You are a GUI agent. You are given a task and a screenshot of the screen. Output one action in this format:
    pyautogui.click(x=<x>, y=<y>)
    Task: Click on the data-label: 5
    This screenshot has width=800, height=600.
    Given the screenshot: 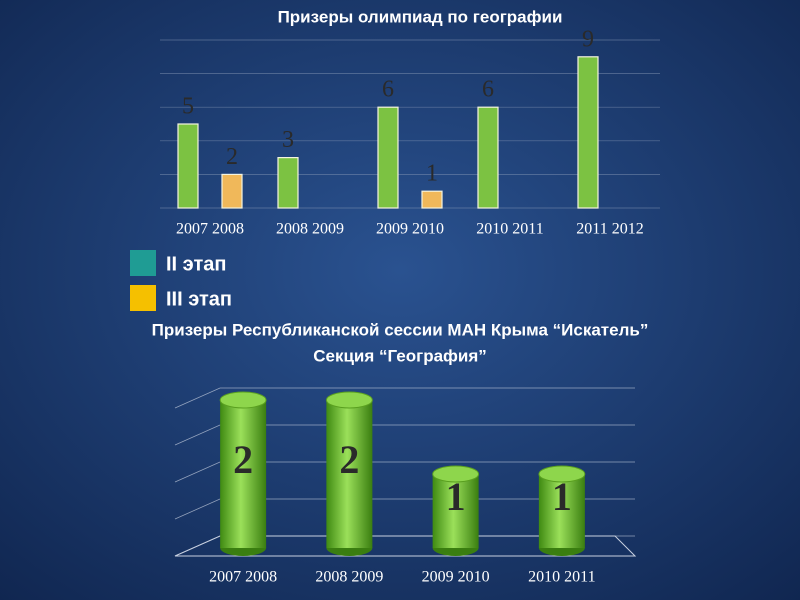 What is the action you would take?
    pyautogui.click(x=188, y=107)
    